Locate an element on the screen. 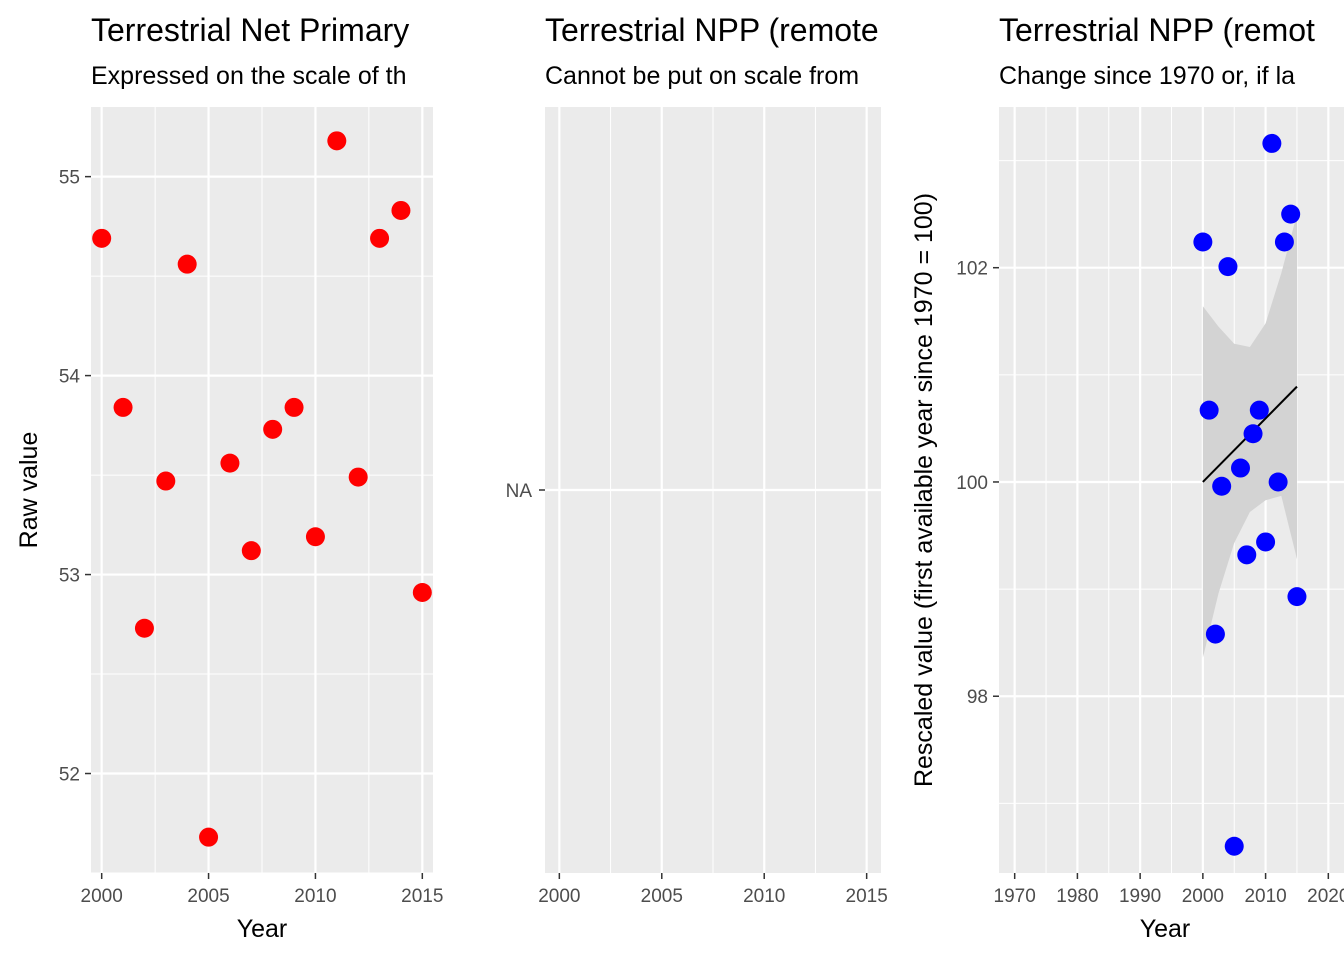 The image size is (1344, 960). x-tick-label: 1990 is located at coordinates (1140, 896).